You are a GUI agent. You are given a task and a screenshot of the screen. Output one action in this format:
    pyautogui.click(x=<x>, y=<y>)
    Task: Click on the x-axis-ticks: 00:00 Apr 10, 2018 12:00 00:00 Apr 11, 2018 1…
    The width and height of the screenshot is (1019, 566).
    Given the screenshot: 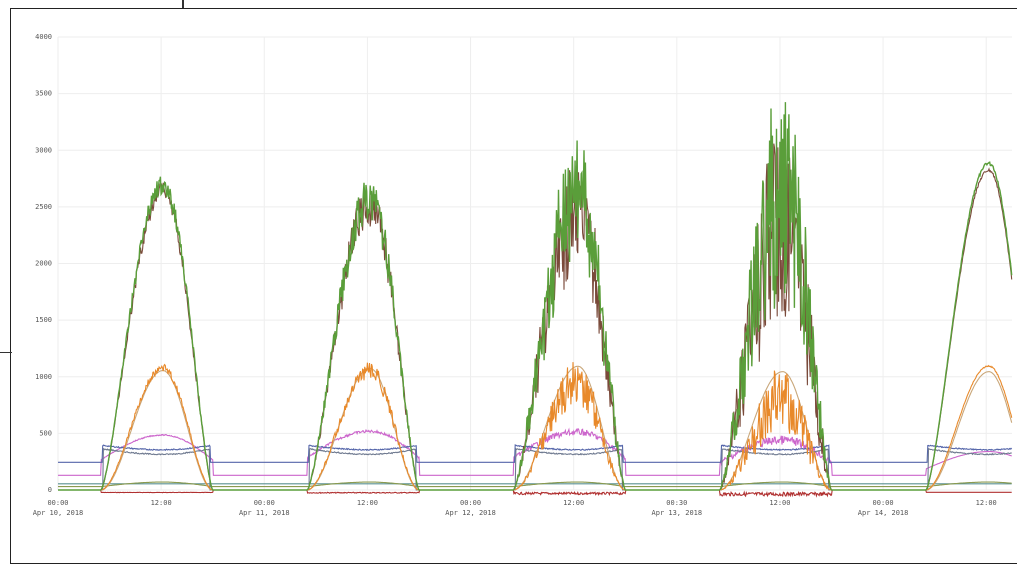 What is the action you would take?
    pyautogui.click(x=515, y=508)
    